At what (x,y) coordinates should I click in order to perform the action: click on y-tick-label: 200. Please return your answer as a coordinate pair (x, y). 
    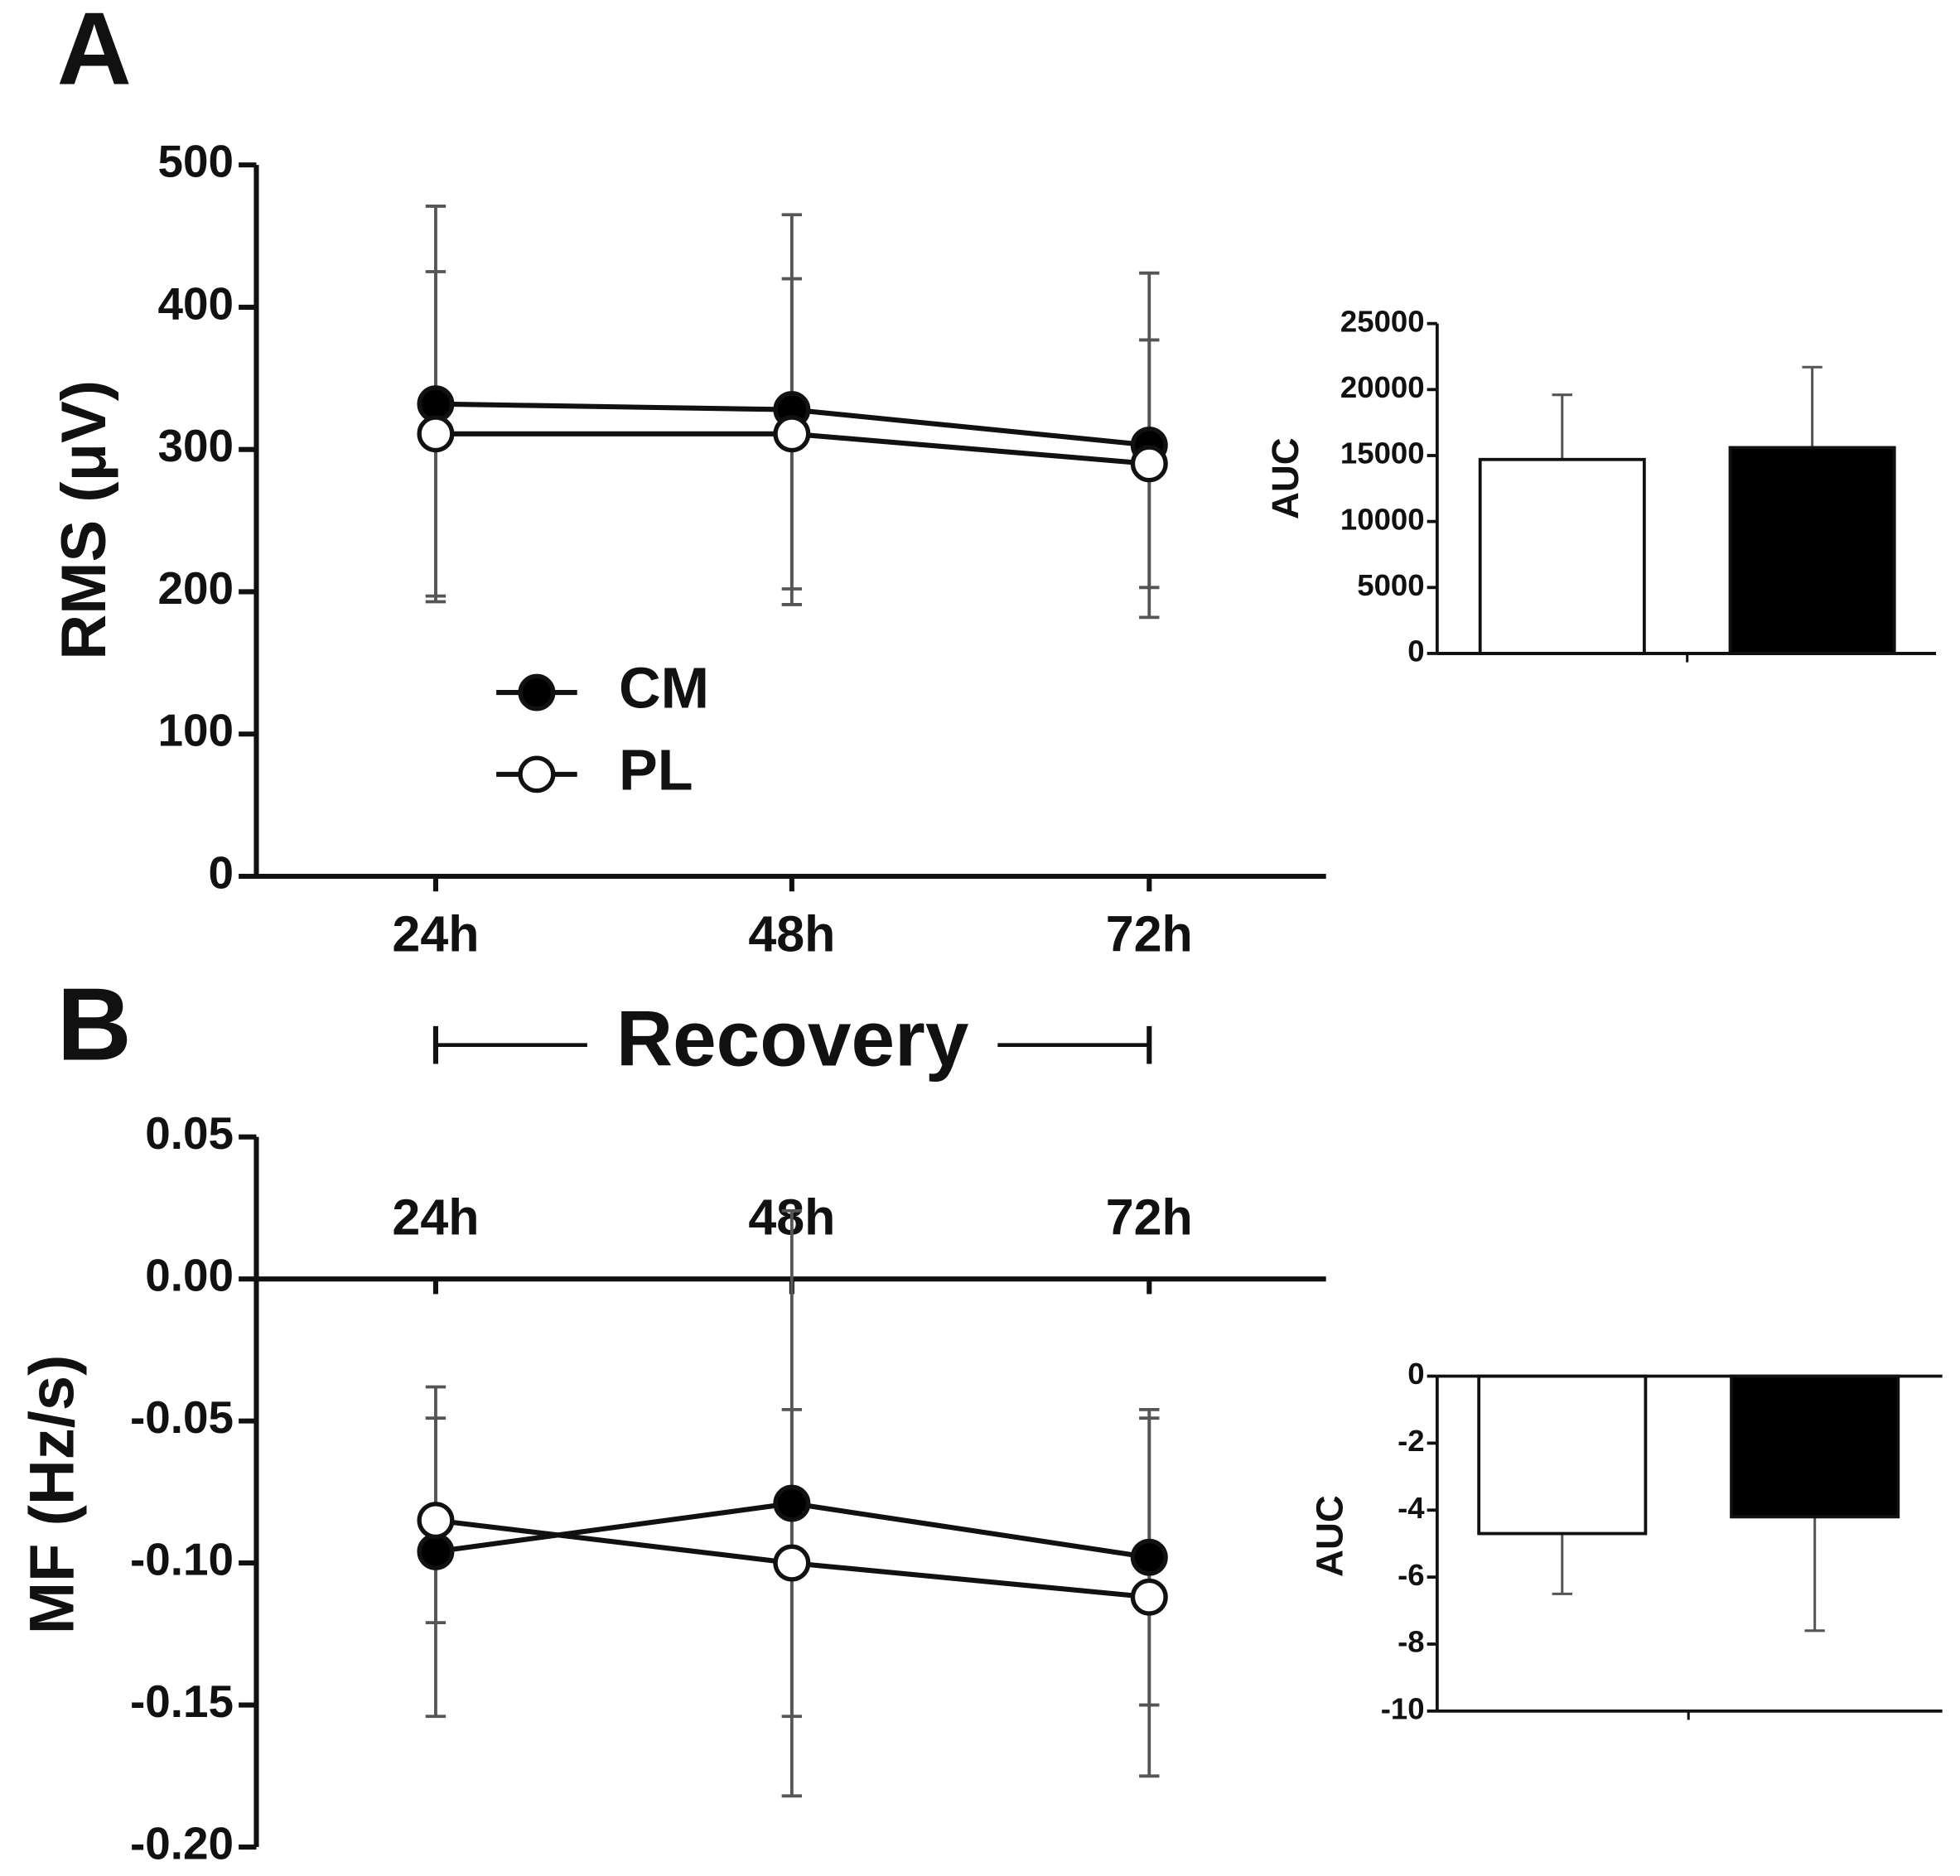
    Looking at the image, I should click on (195, 588).